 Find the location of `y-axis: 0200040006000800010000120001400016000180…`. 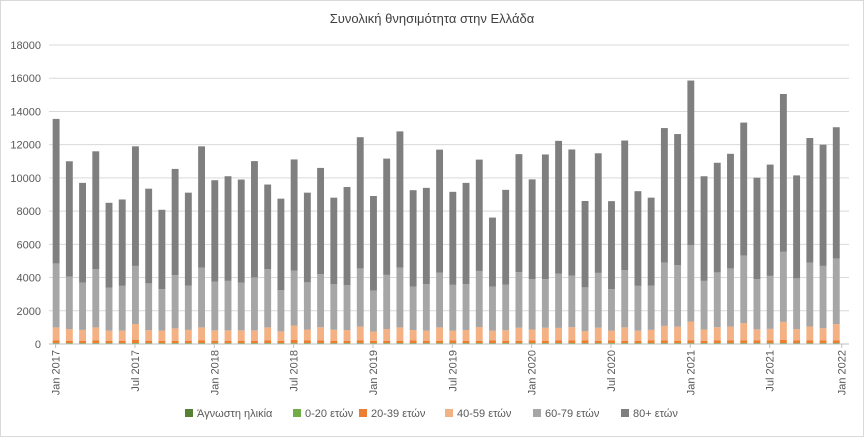

y-axis: 0200040006000800010000120001400016000180… is located at coordinates (25, 195).